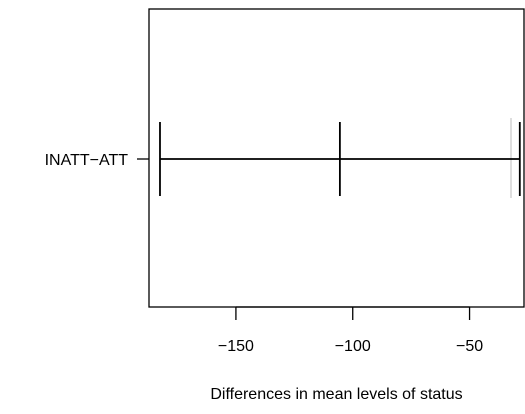 This screenshot has width=525, height=414. I want to click on category-label: INATT−ATT, so click(87, 160).